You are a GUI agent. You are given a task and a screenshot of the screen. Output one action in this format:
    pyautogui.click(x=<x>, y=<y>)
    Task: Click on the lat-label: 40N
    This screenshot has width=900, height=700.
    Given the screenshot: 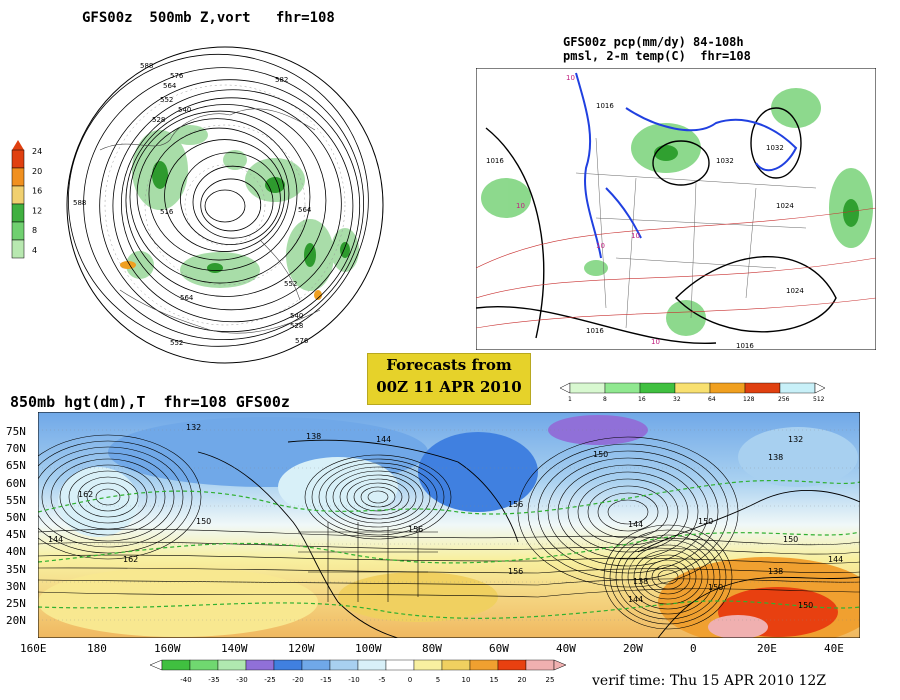 What is the action you would take?
    pyautogui.click(x=16, y=552)
    